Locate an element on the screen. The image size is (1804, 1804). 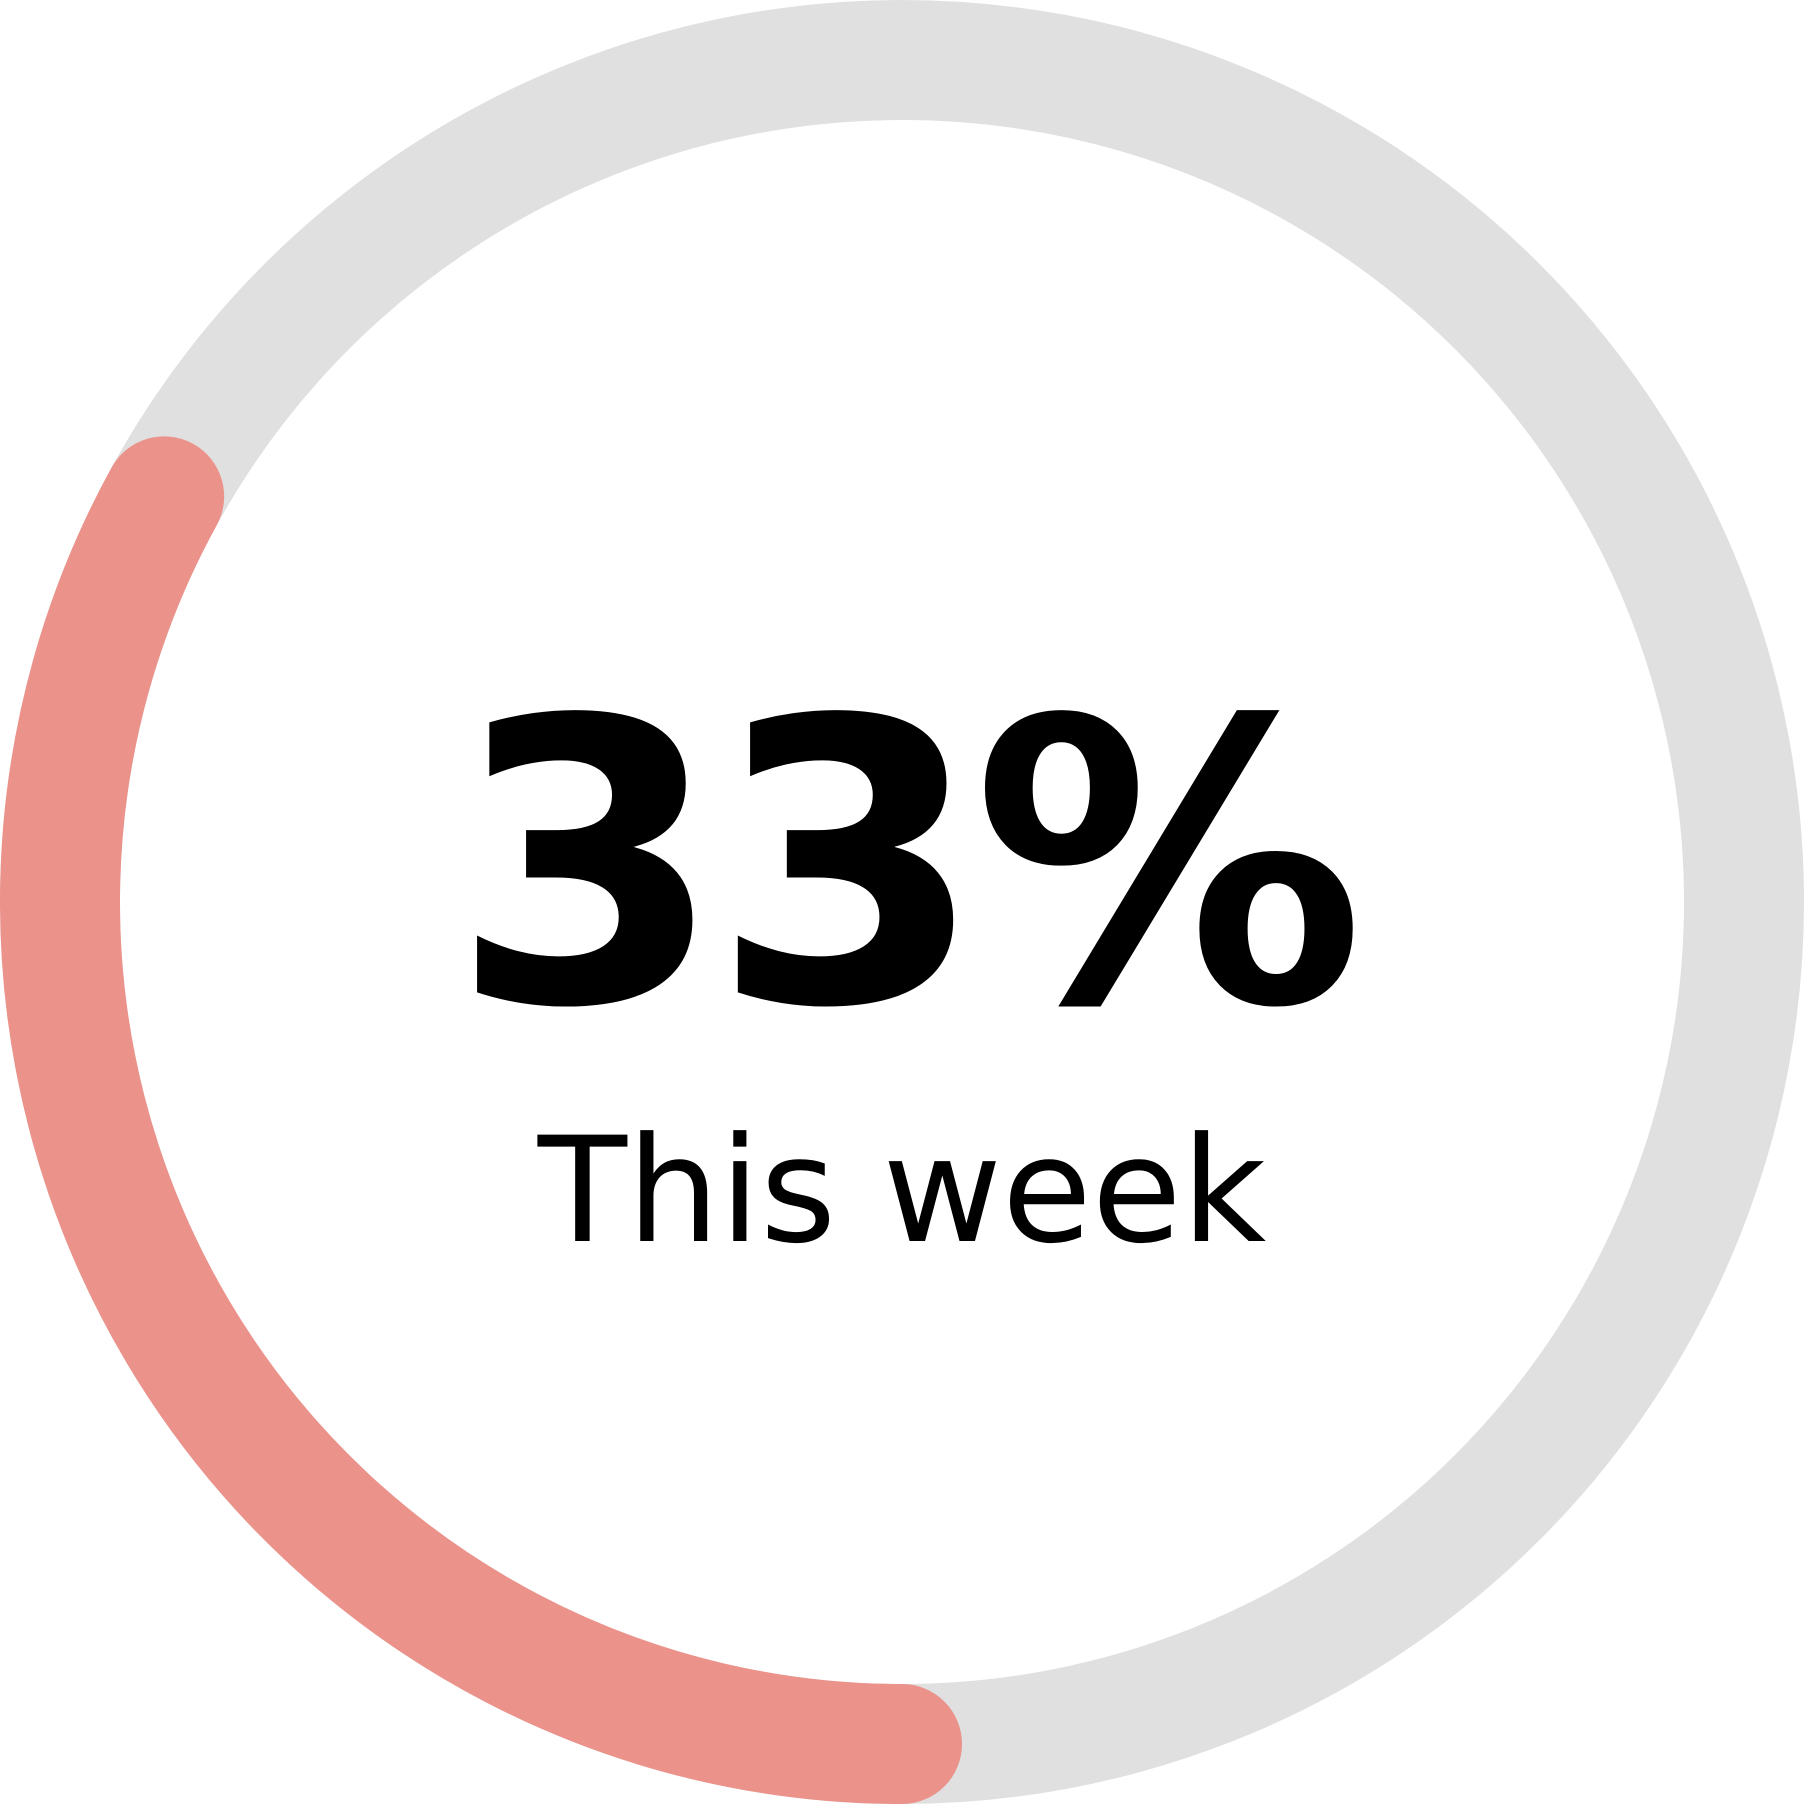
percent-value: 33% is located at coordinates (907, 866).